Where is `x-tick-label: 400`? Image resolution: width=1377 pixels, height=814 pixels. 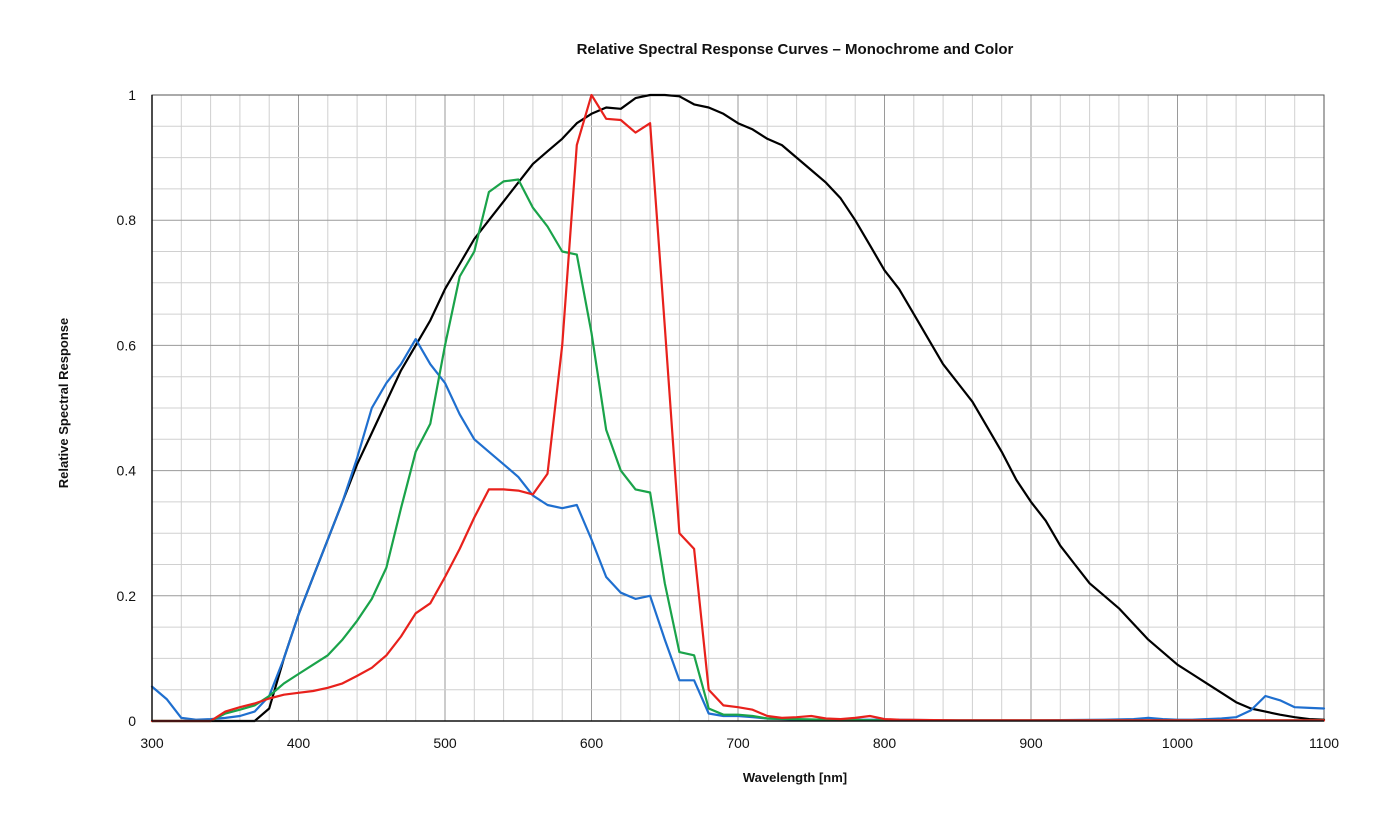 x-tick-label: 400 is located at coordinates (299, 743).